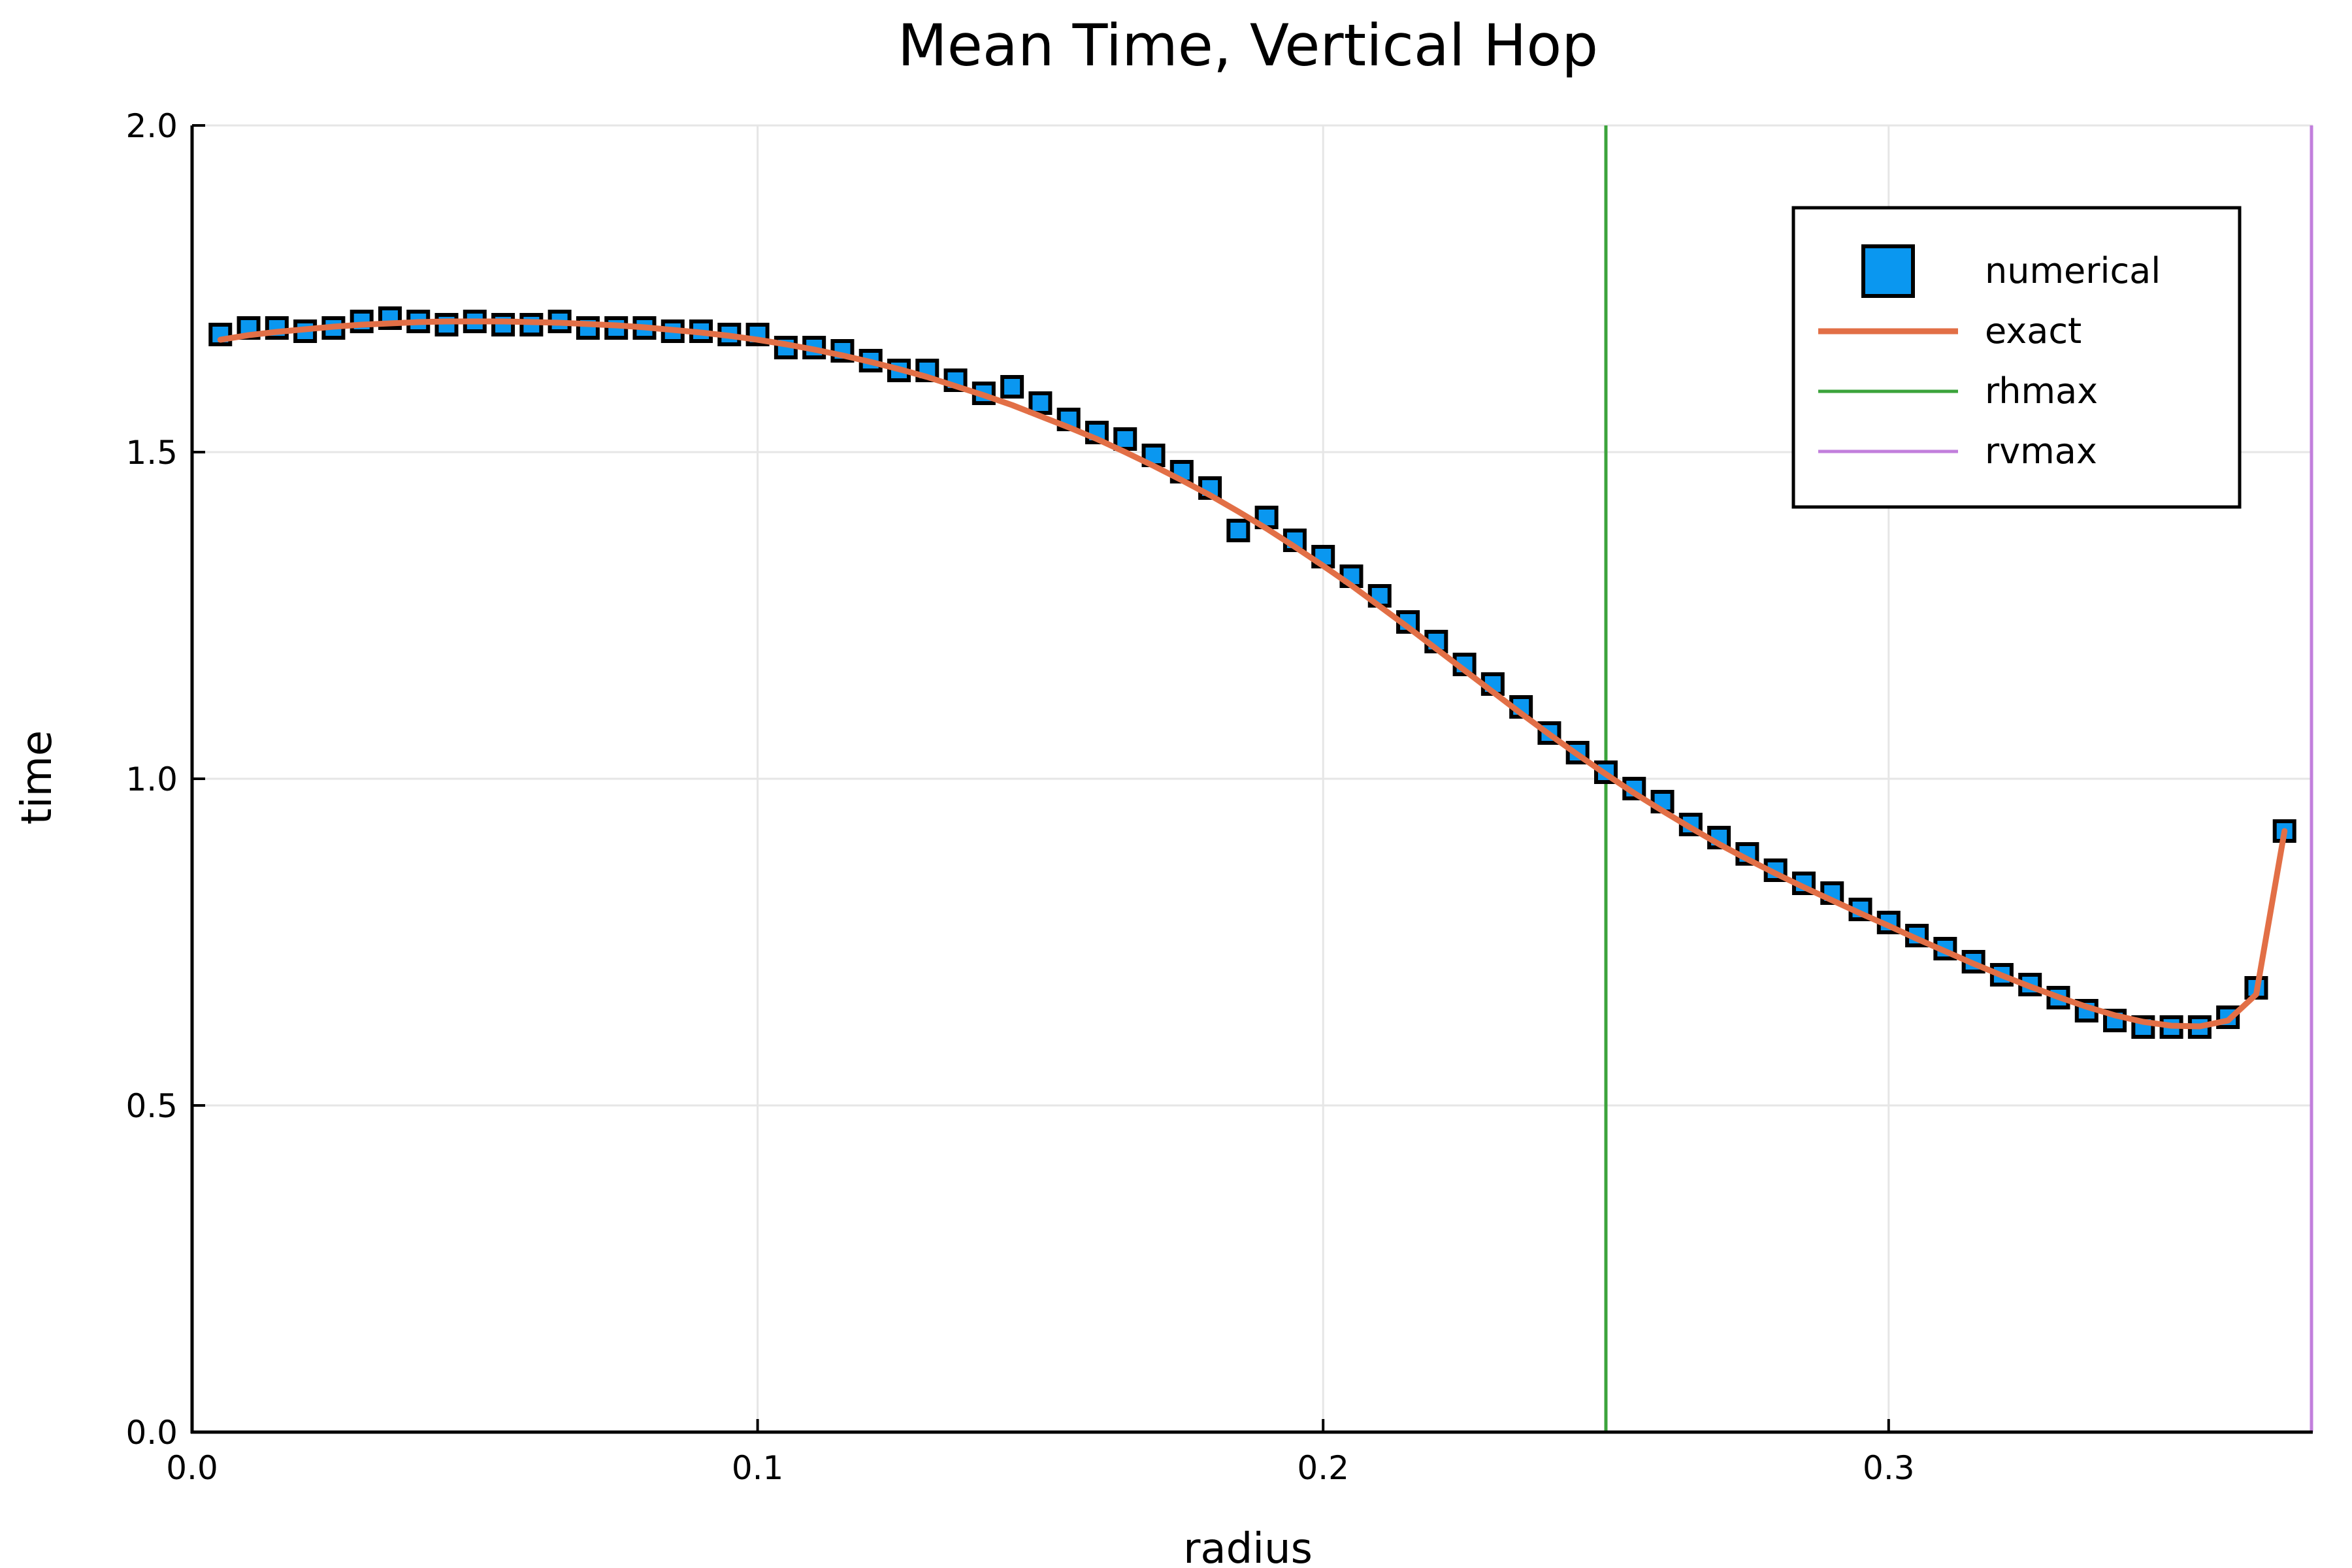 The height and width of the screenshot is (1568, 2352). I want to click on y-axis-label: time, so click(37, 777).